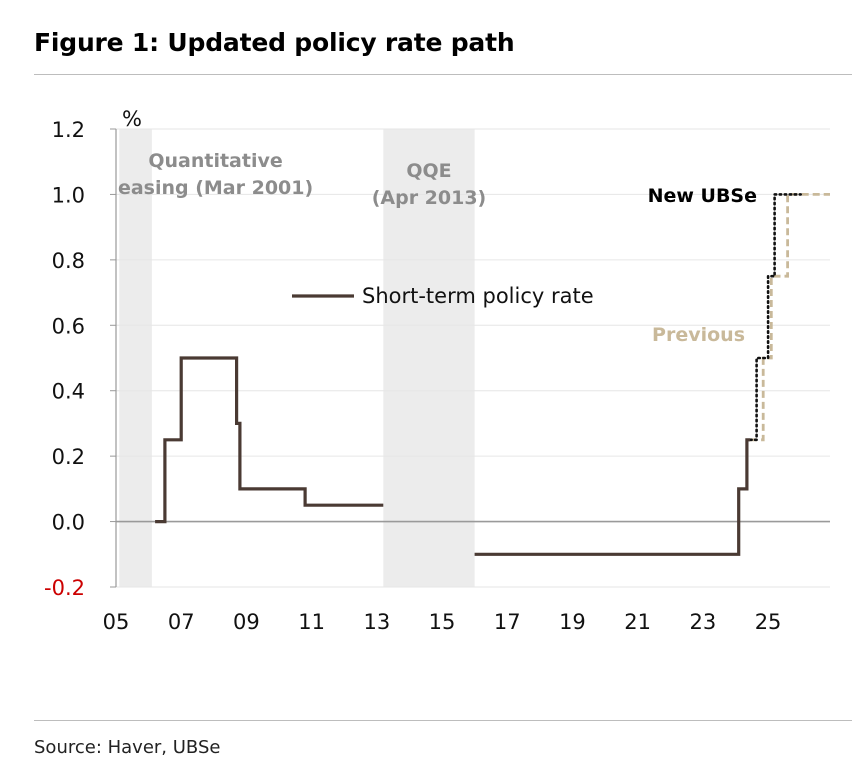 The image size is (865, 764). I want to click on y-tick-label: 0.6, so click(68, 326).